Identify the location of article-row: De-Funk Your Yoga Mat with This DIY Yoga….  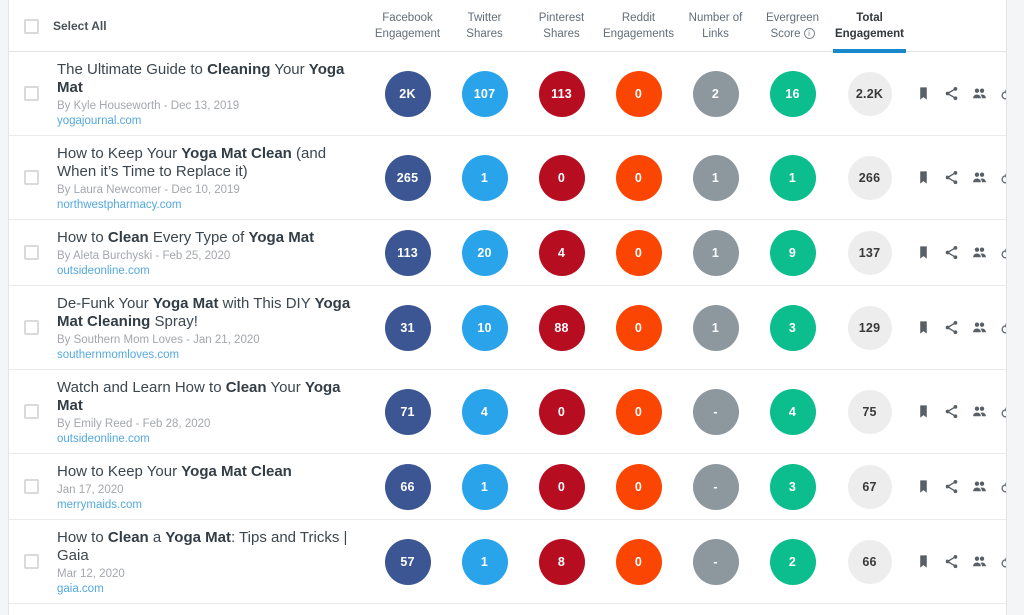
(507, 328).